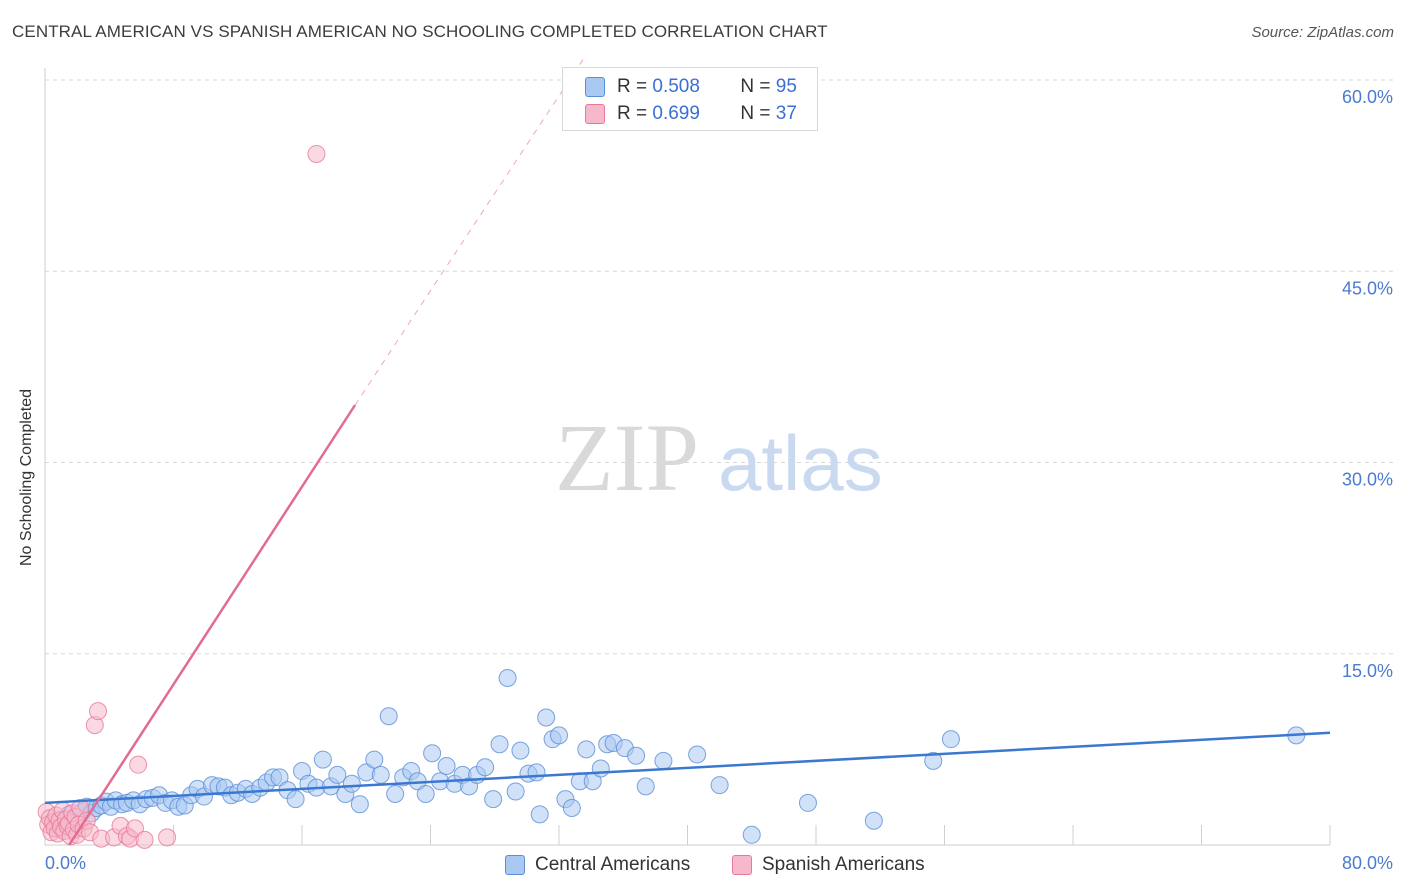  I want to click on legend-item-central-americans: Central Americans, so click(597, 865).